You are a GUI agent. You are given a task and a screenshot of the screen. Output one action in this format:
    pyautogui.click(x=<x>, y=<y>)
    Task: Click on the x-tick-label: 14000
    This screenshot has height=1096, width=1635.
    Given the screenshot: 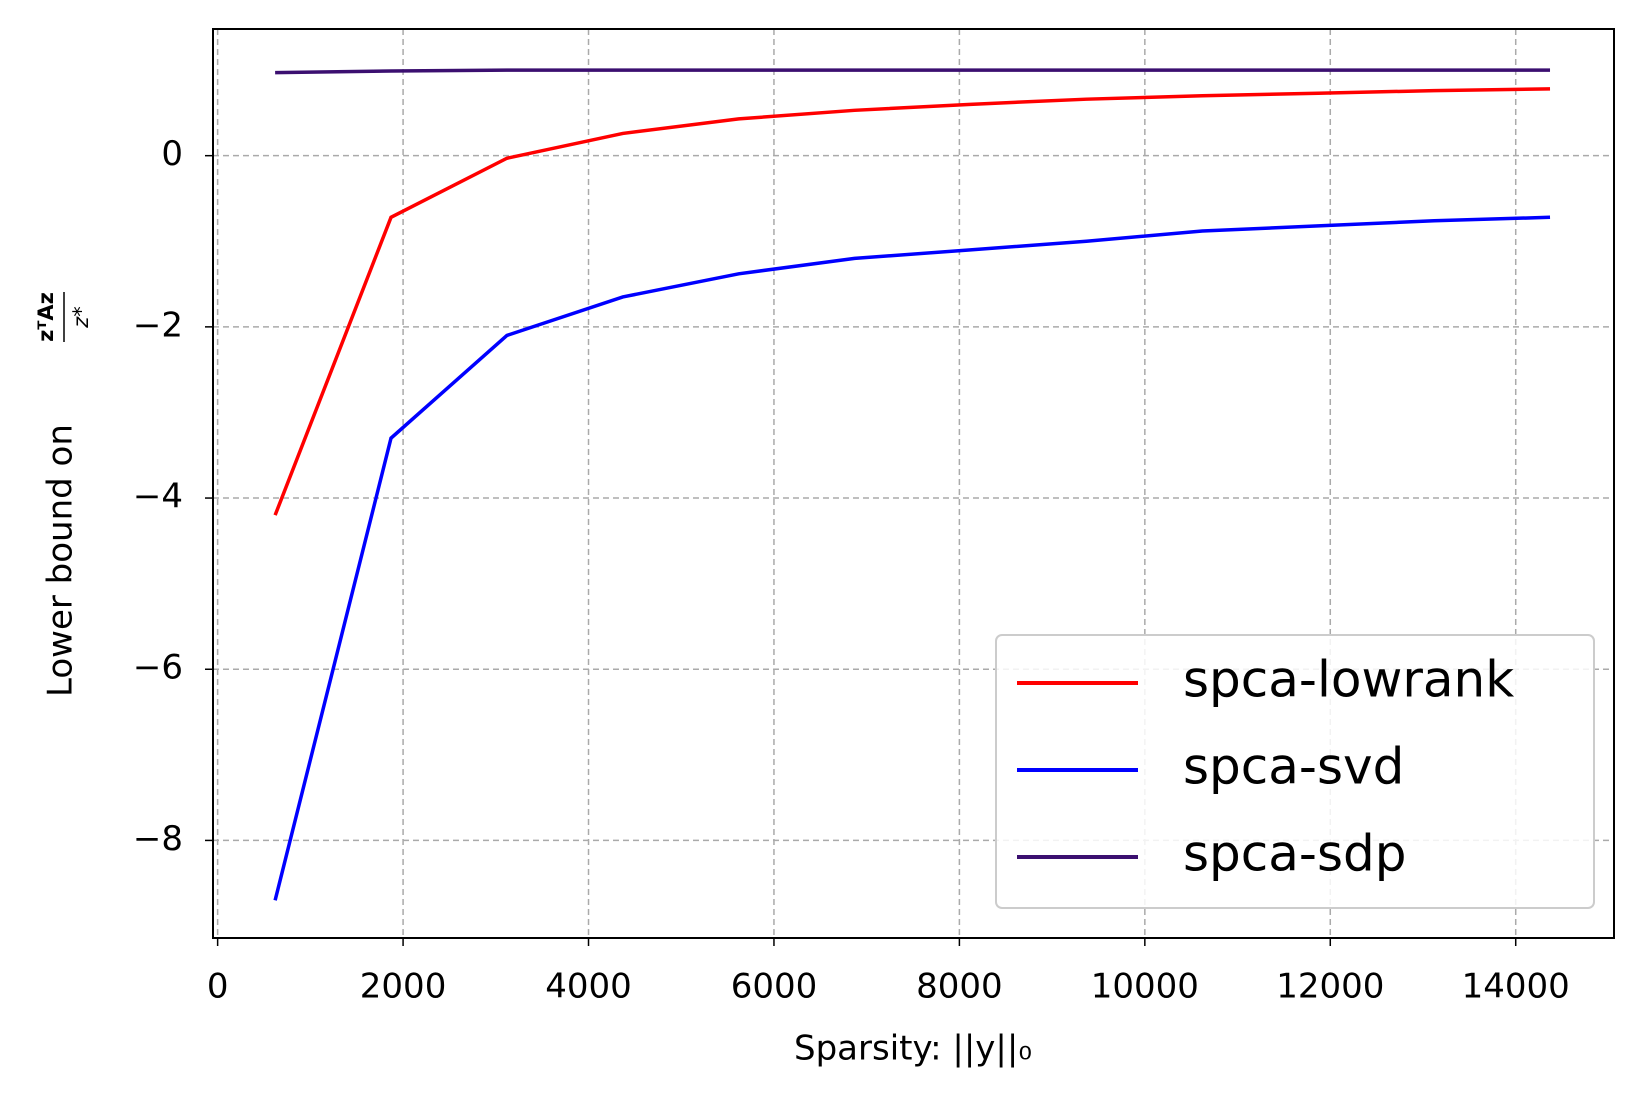 What is the action you would take?
    pyautogui.click(x=1516, y=987)
    